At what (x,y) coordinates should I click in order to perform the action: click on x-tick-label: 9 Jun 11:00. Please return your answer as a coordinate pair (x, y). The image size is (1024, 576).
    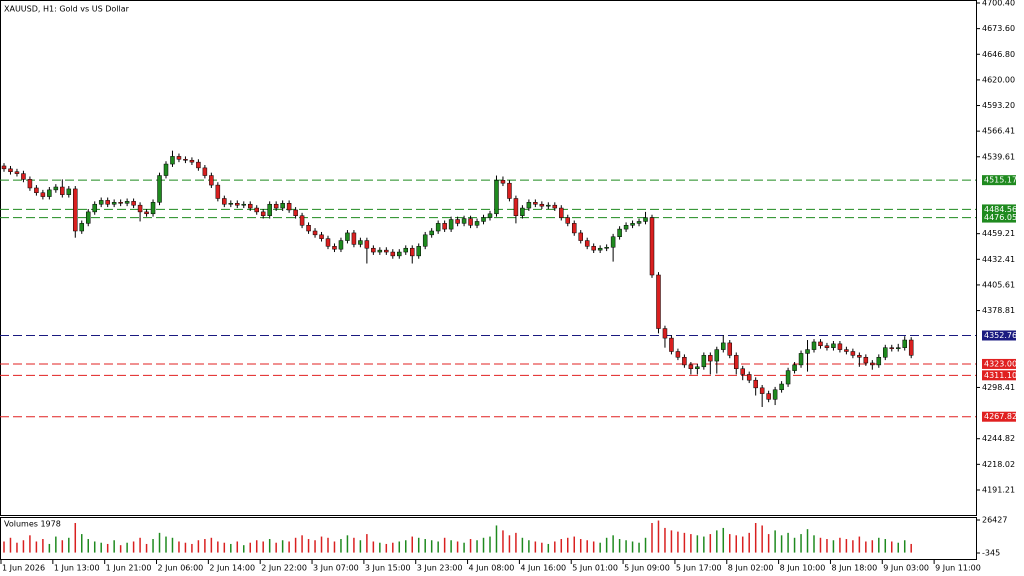
    Looking at the image, I should click on (958, 568).